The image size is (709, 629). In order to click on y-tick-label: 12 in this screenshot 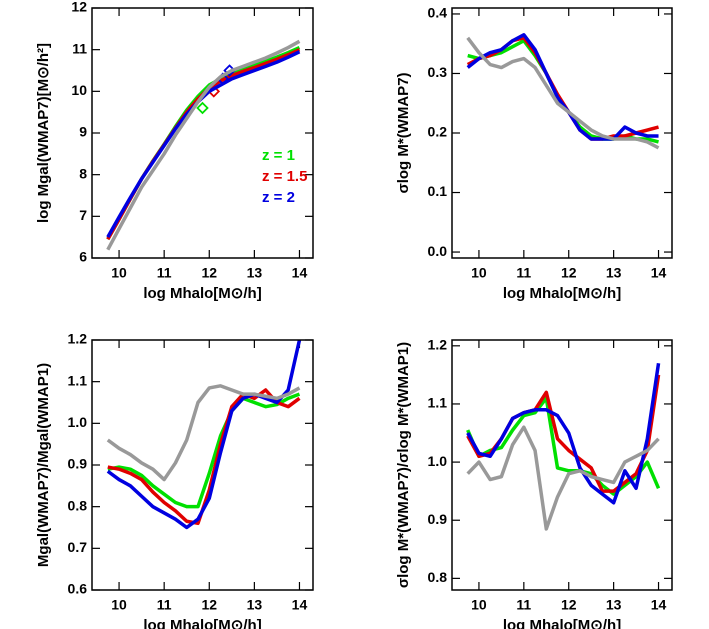, I will do `click(79, 7)`.